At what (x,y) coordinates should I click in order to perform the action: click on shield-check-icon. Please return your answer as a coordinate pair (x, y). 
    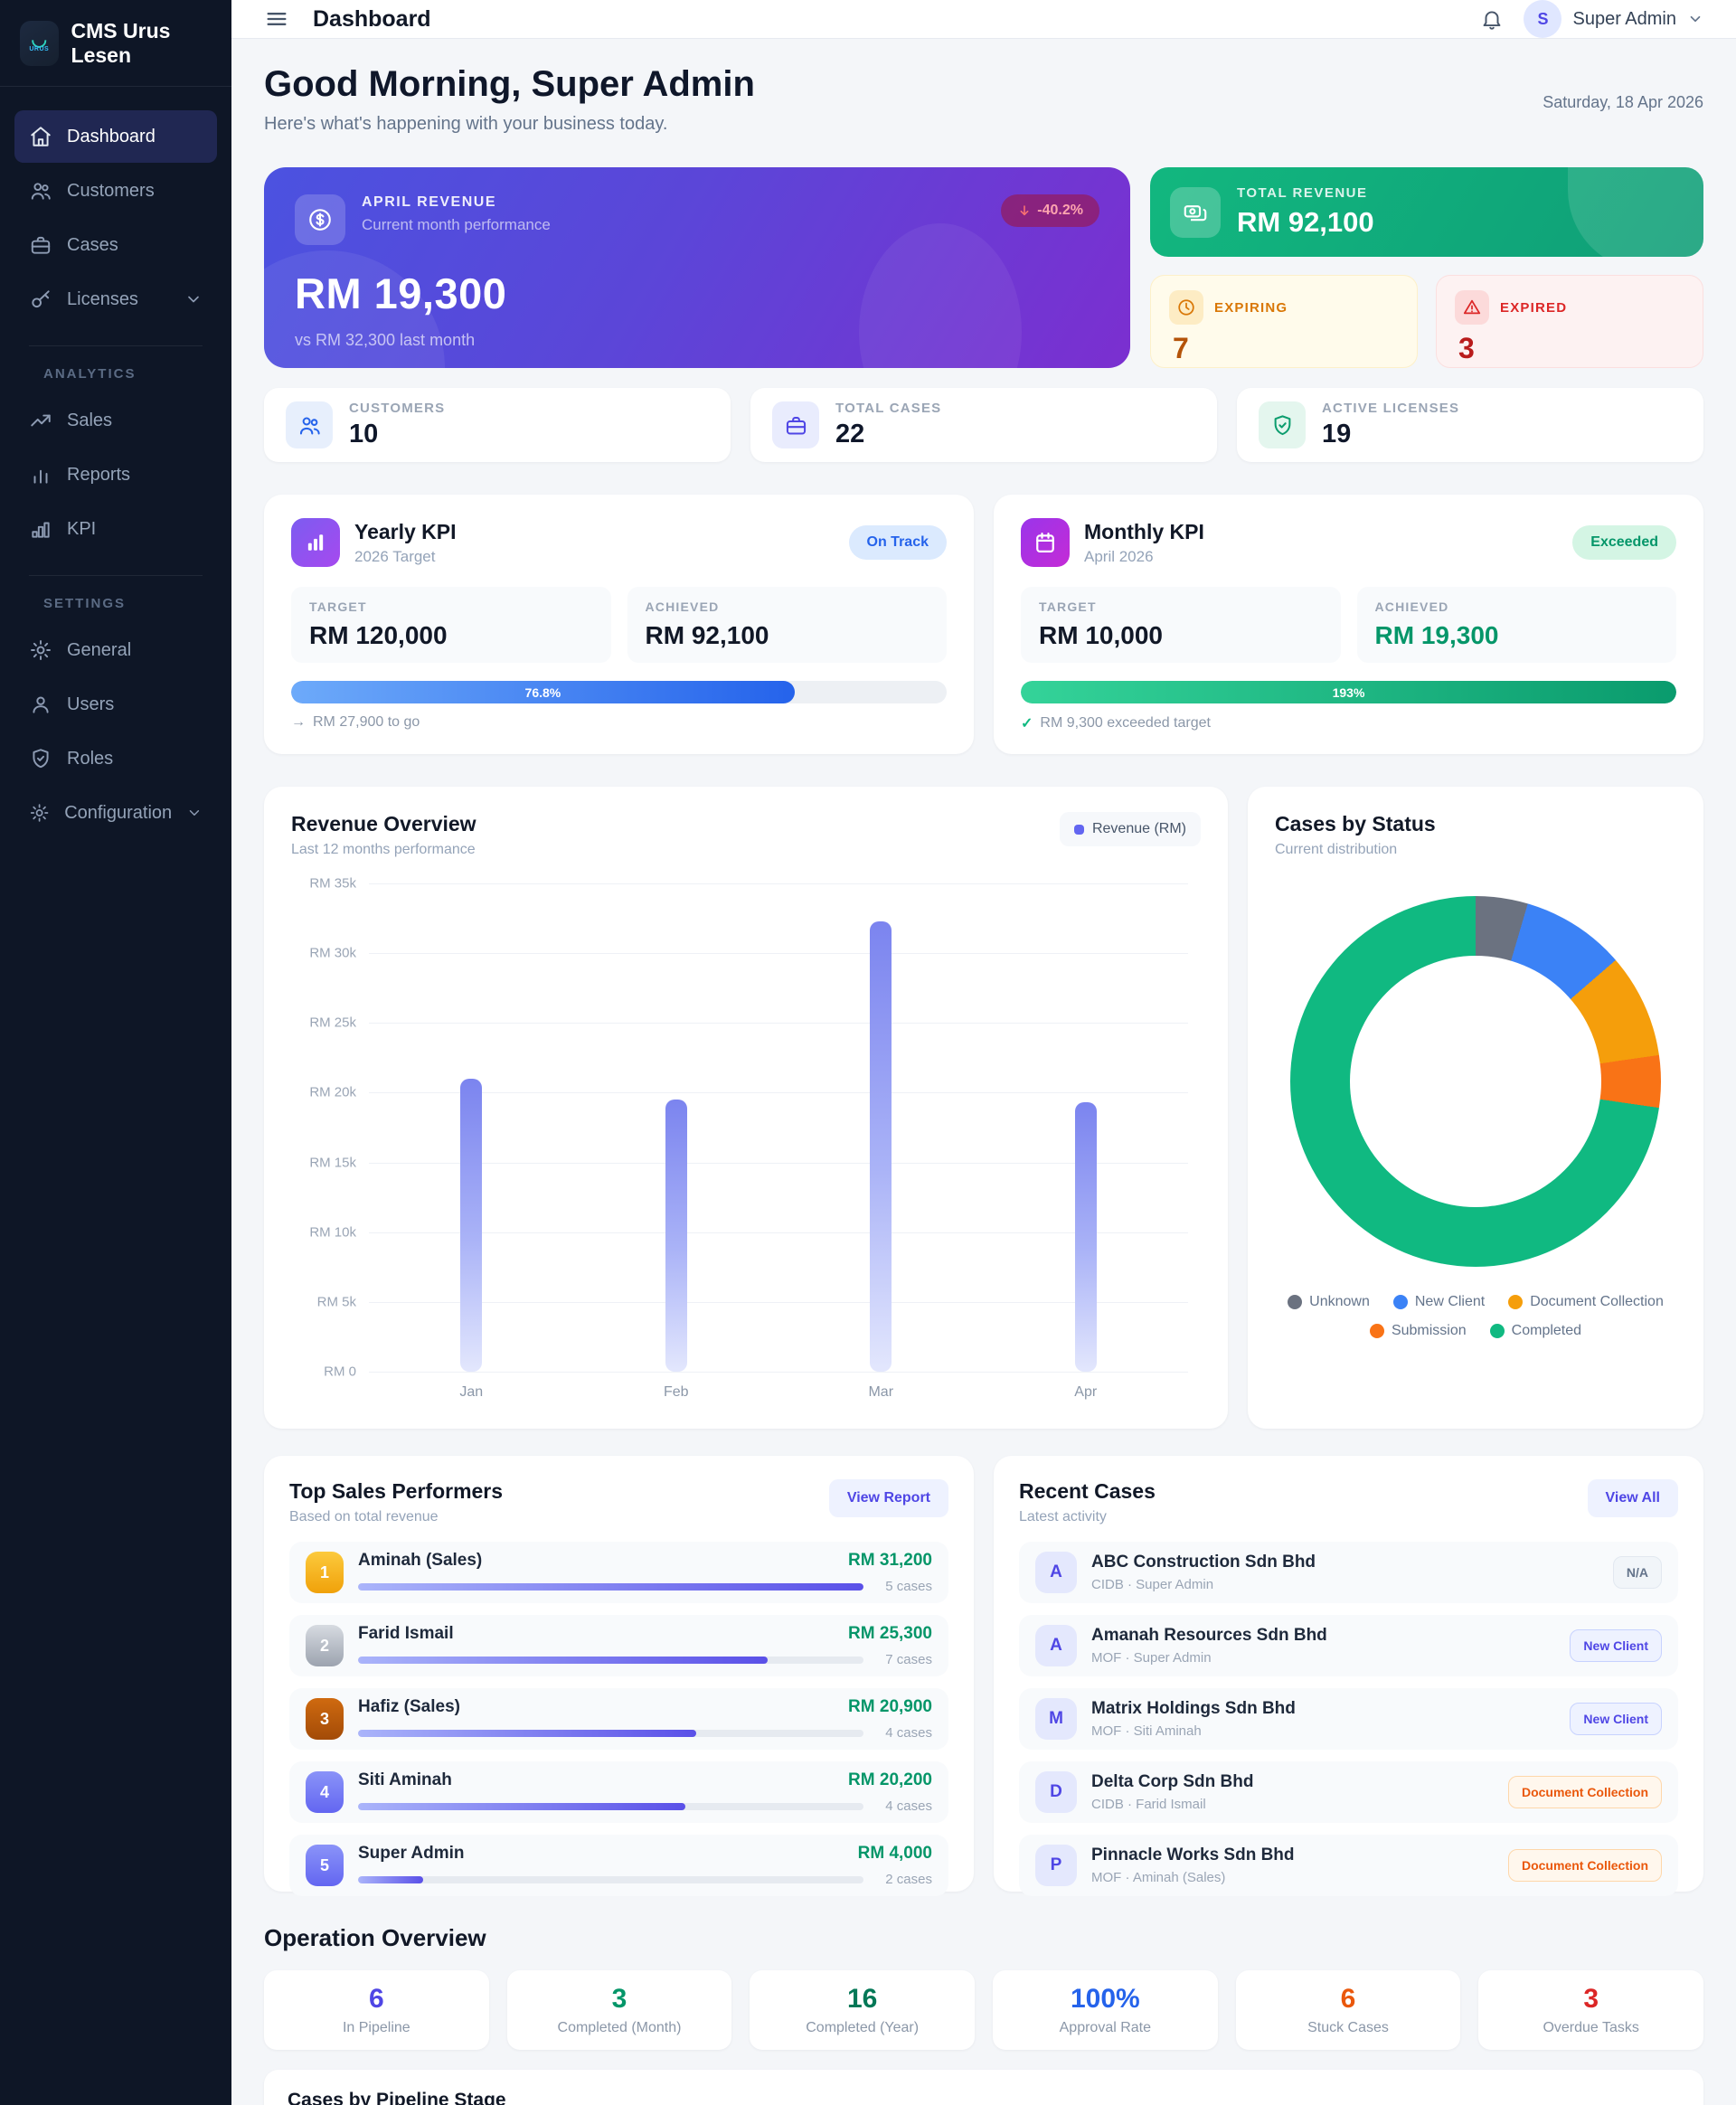
    Looking at the image, I should click on (1283, 424).